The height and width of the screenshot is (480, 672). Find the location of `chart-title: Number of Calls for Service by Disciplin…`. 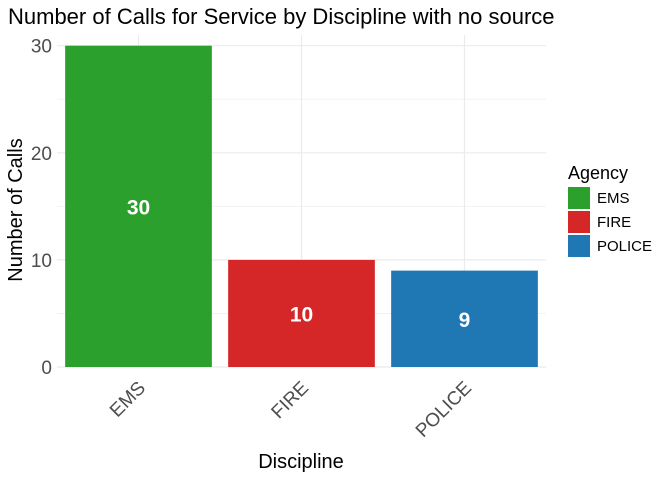

chart-title: Number of Calls for Service by Disciplin… is located at coordinates (281, 16).